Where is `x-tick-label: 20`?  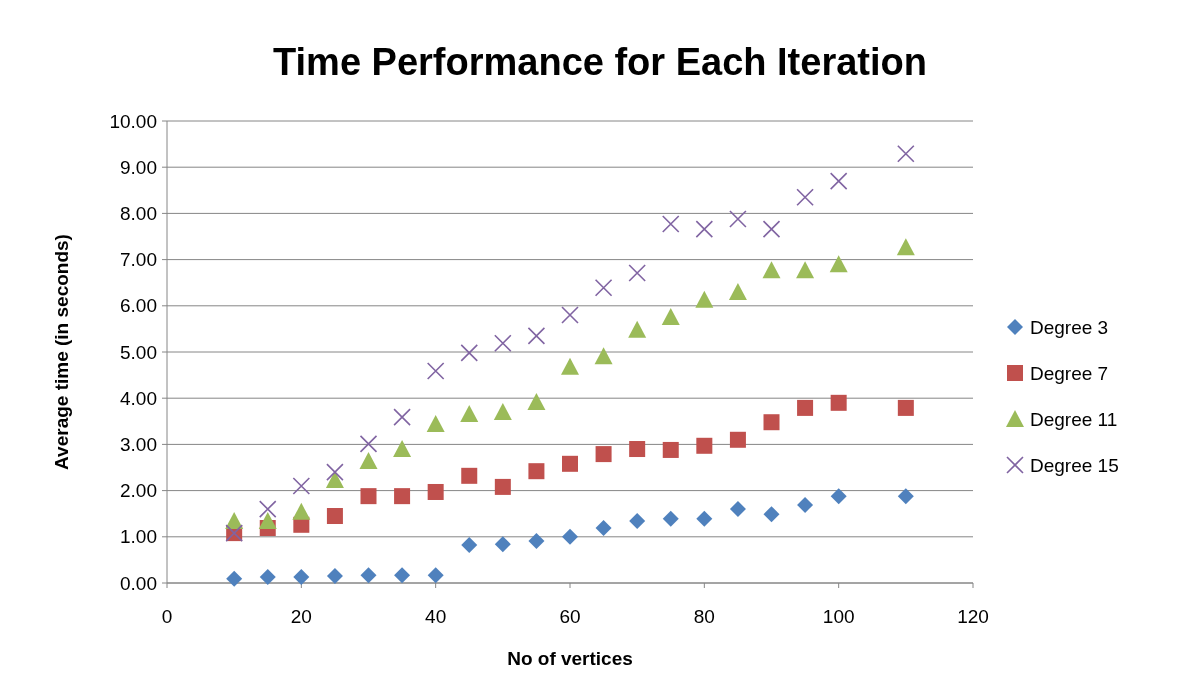
x-tick-label: 20 is located at coordinates (301, 616).